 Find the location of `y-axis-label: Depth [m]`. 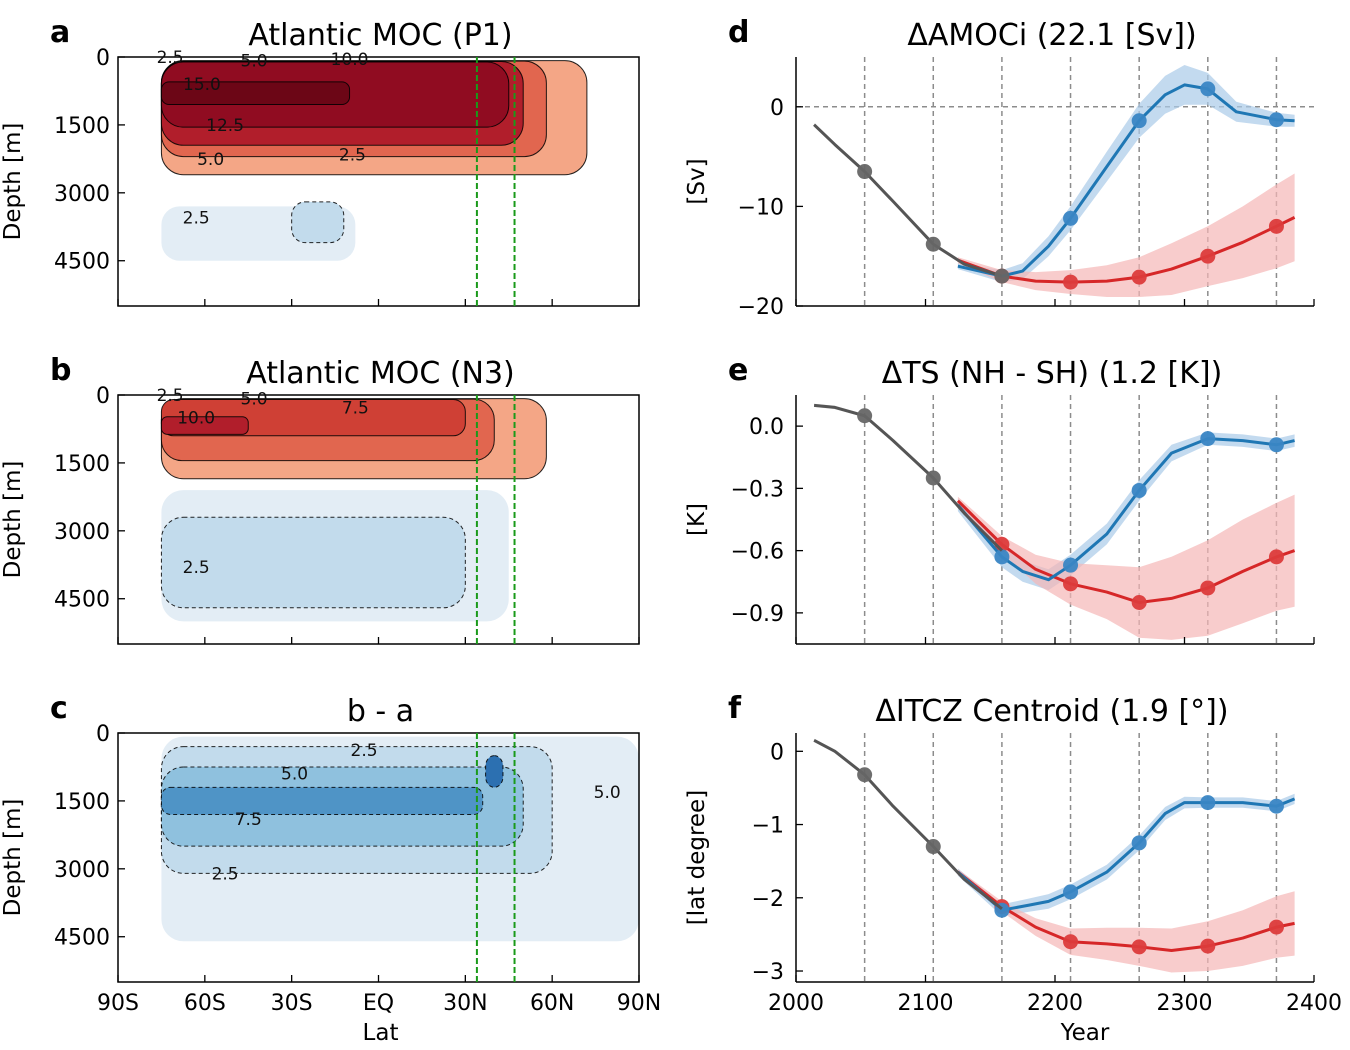

y-axis-label: Depth [m] is located at coordinates (13, 182).